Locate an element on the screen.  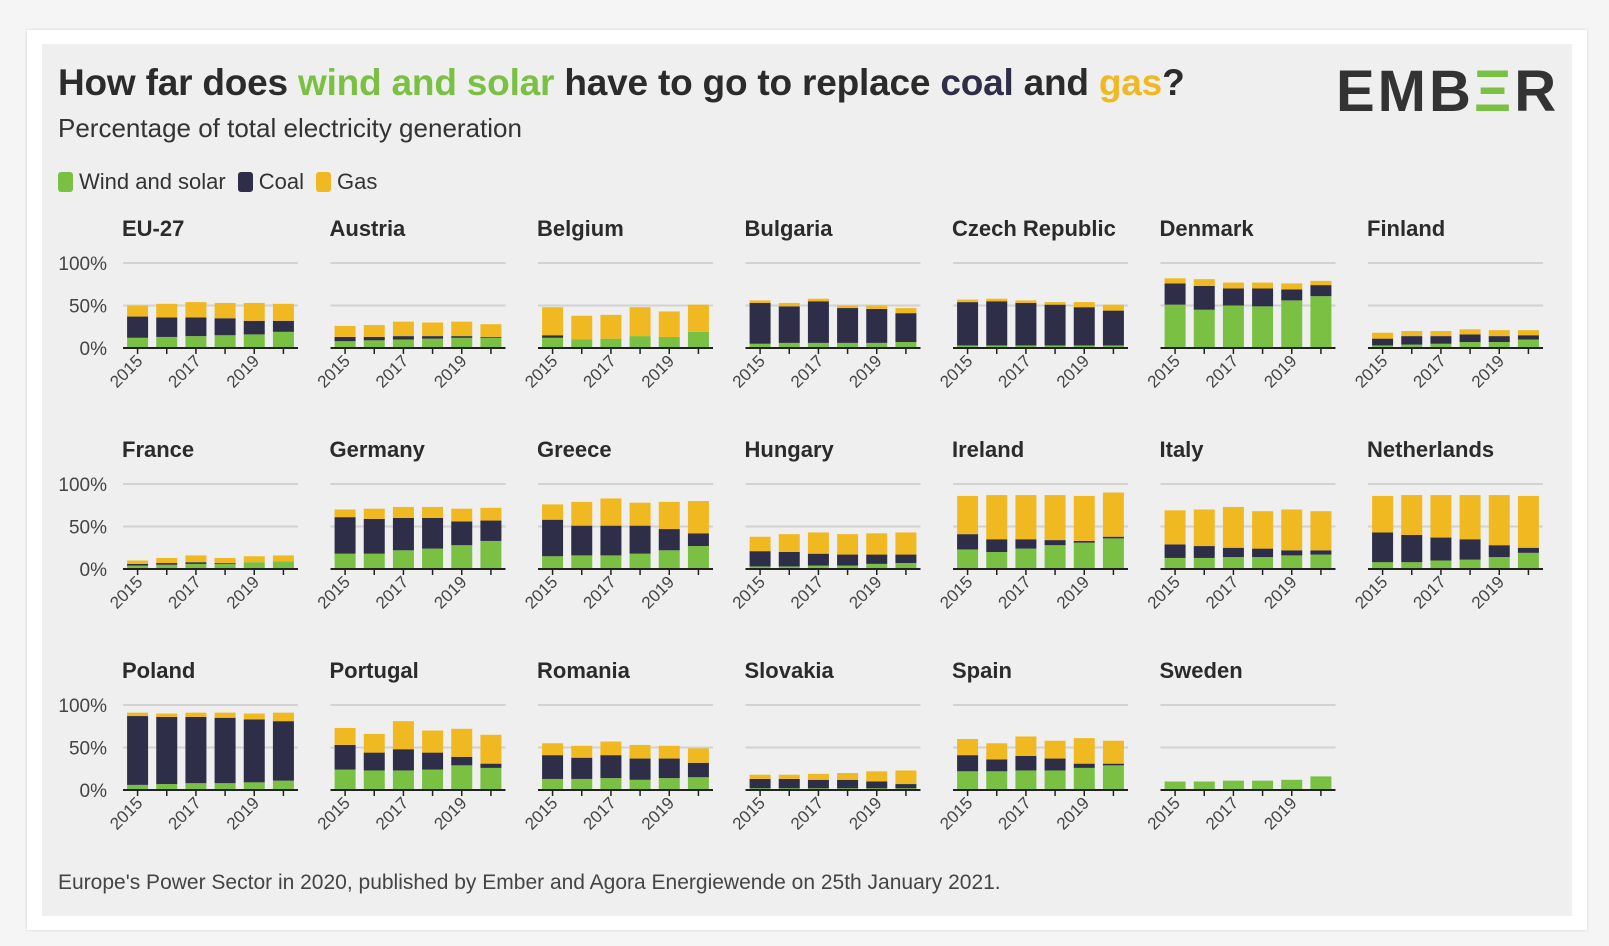
ember-logo: EMBΞR is located at coordinates (1448, 91).